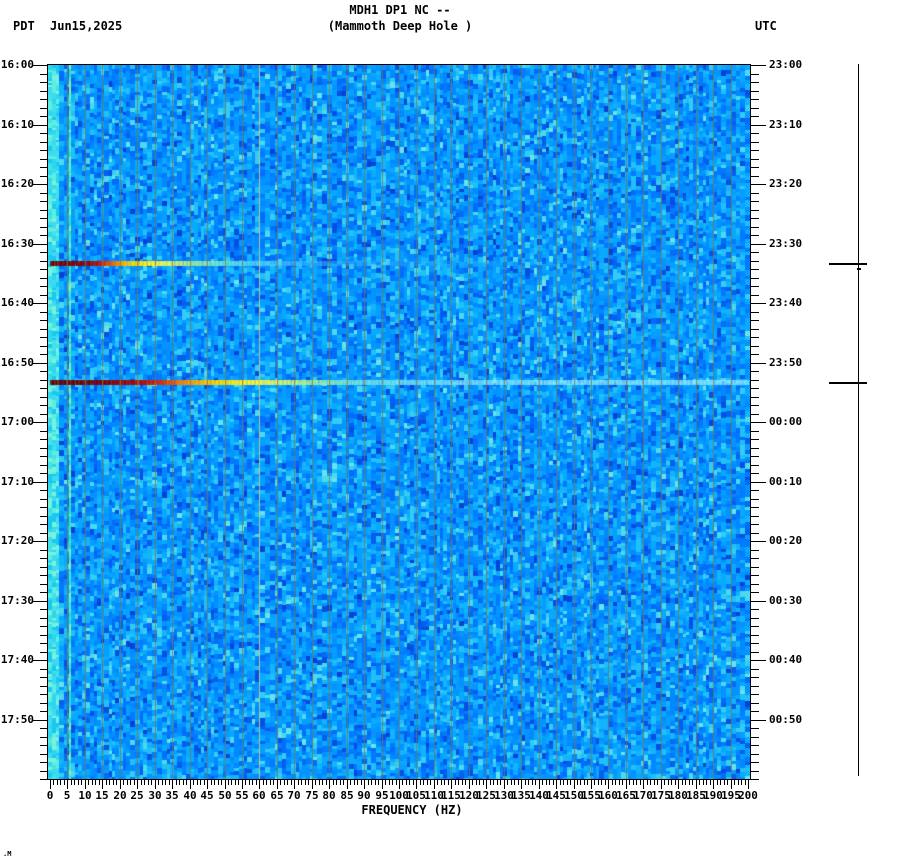 This screenshot has width=902, height=864. I want to click on x-tick-label: 15, so click(102, 795).